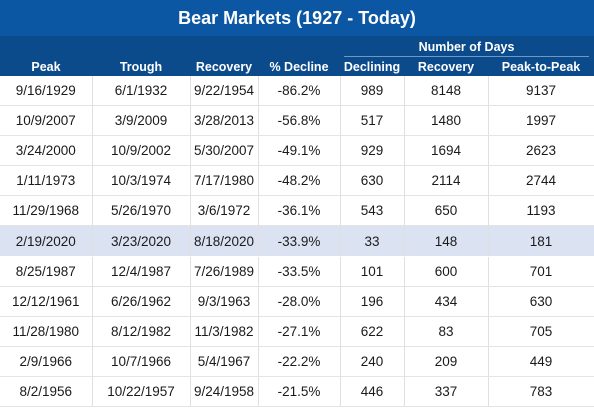 Image resolution: width=594 pixels, height=411 pixels. What do you see at coordinates (541, 241) in the screenshot?
I see `peak-to-peak-cell: 181` at bounding box center [541, 241].